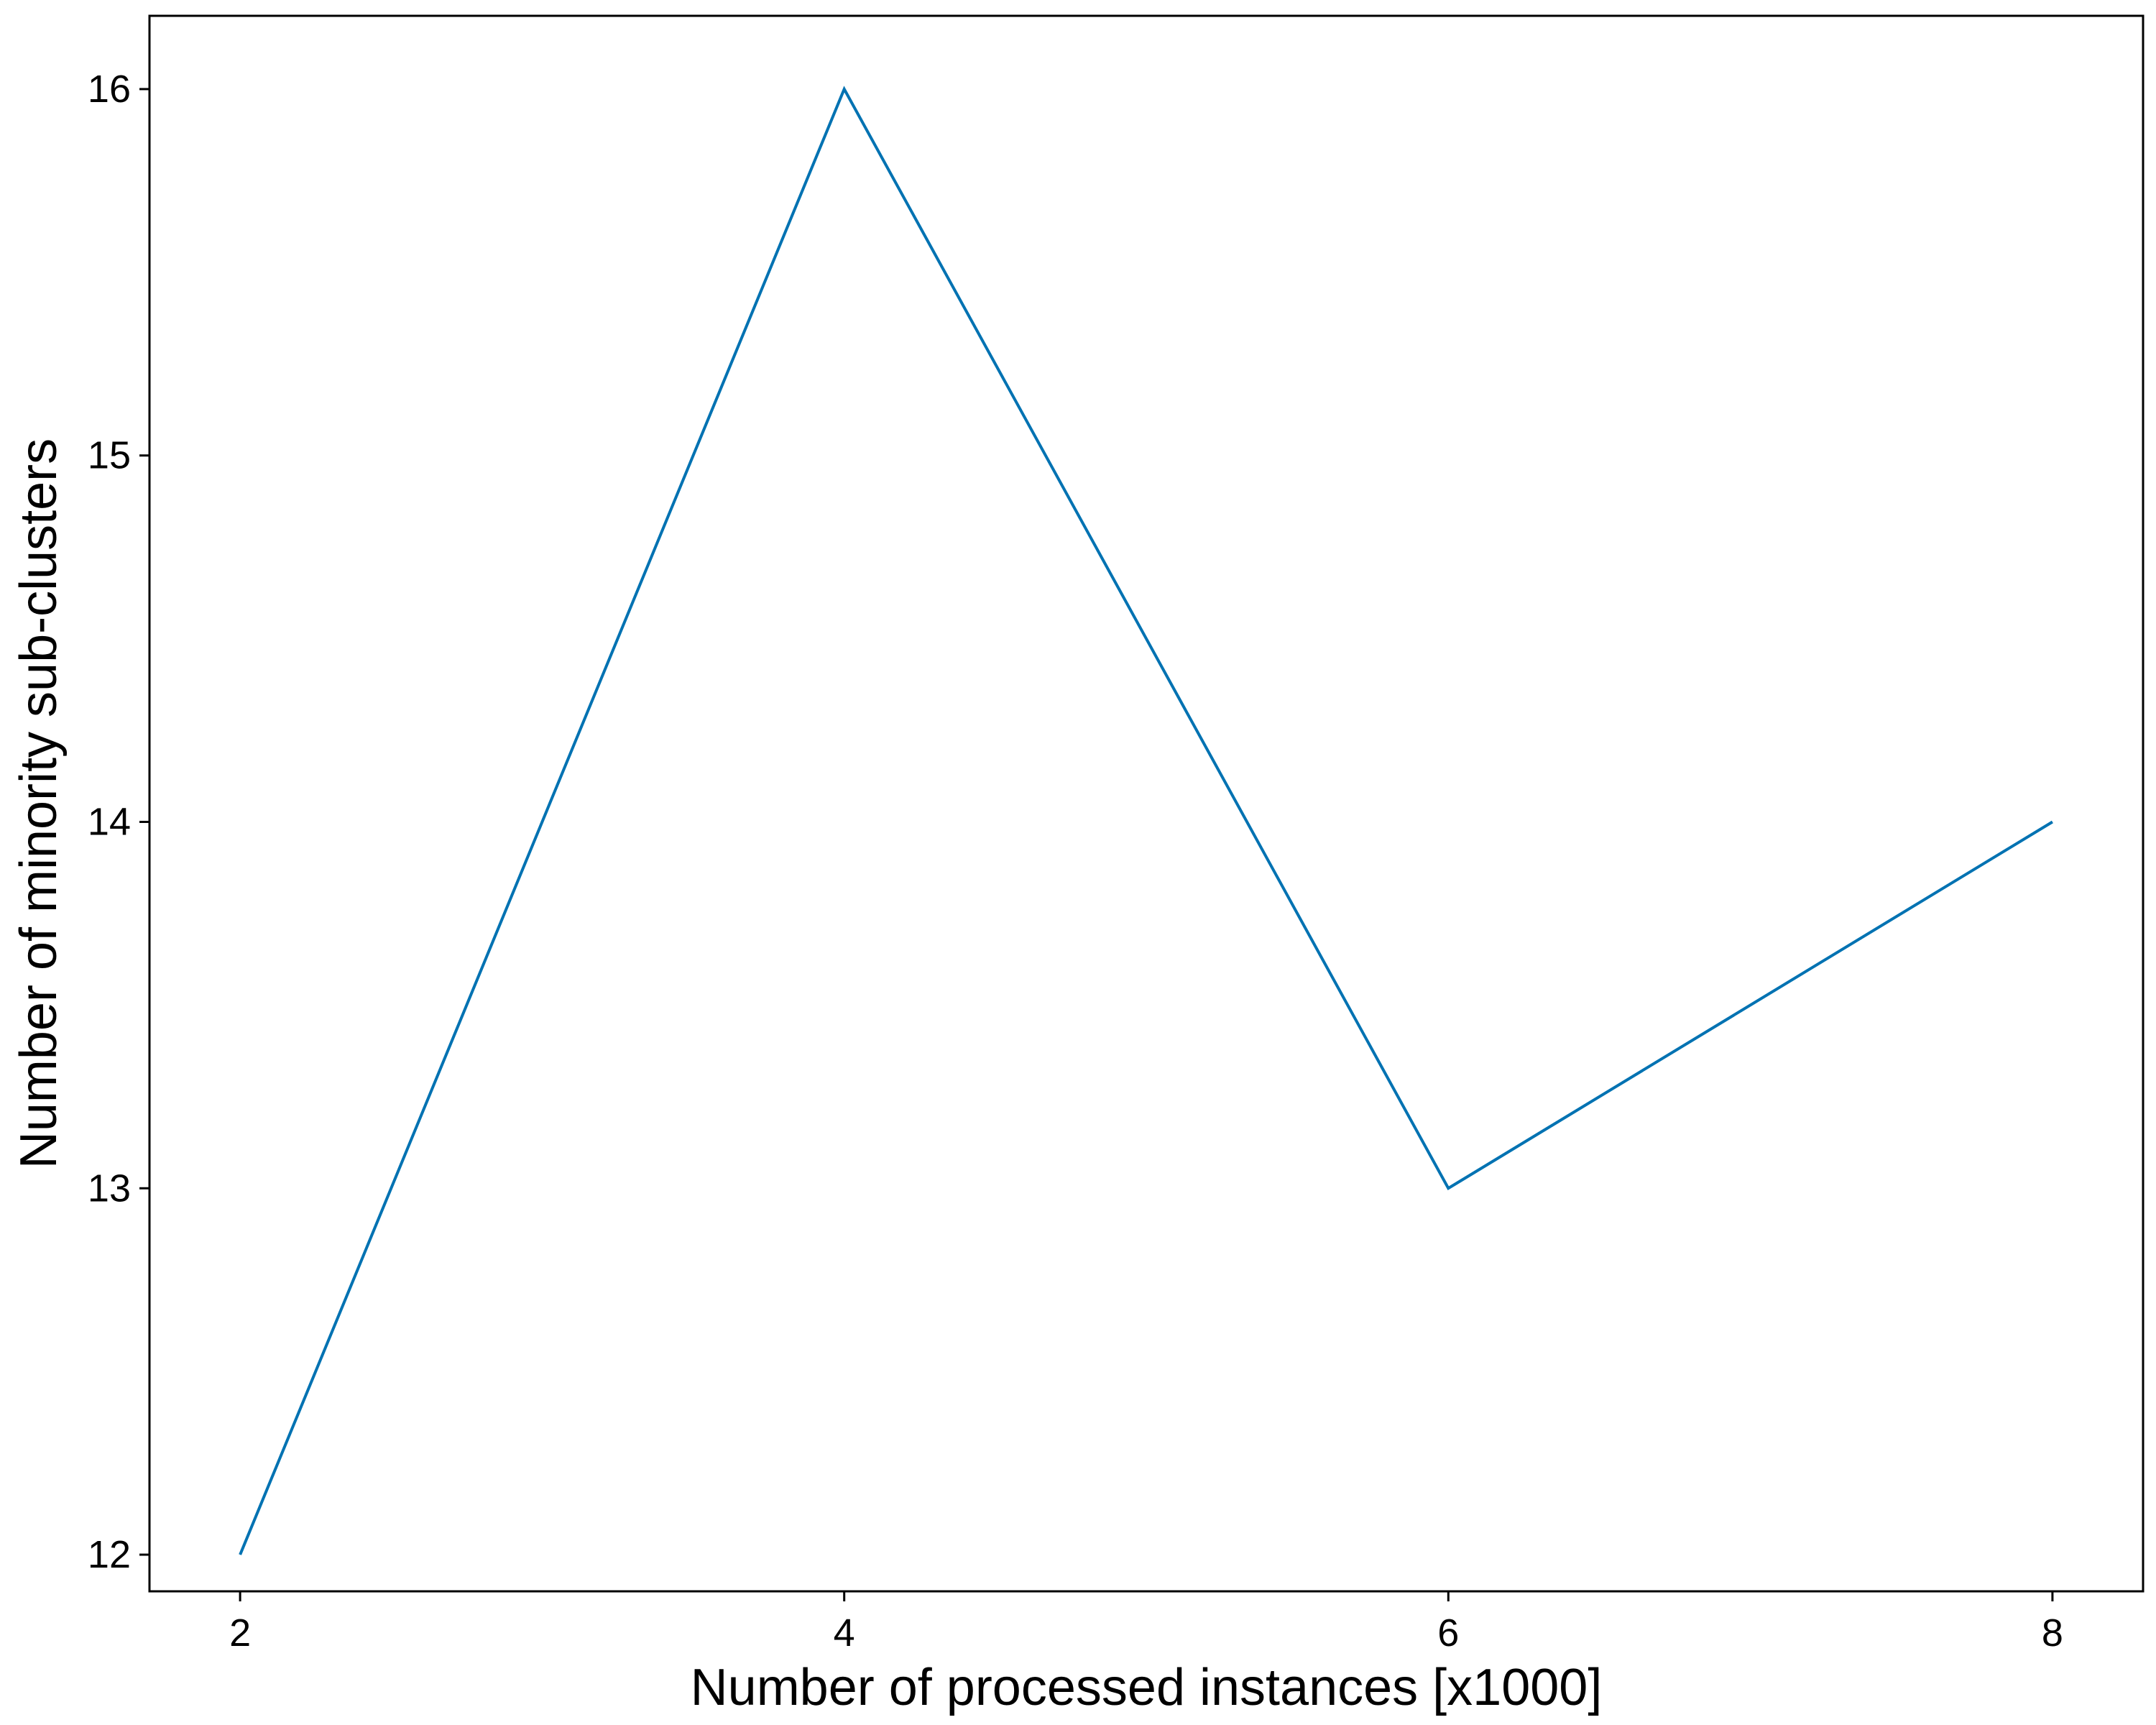 Image resolution: width=2156 pixels, height=1725 pixels. What do you see at coordinates (39, 803) in the screenshot?
I see `y-axis-title: Number of minority sub-clusters` at bounding box center [39, 803].